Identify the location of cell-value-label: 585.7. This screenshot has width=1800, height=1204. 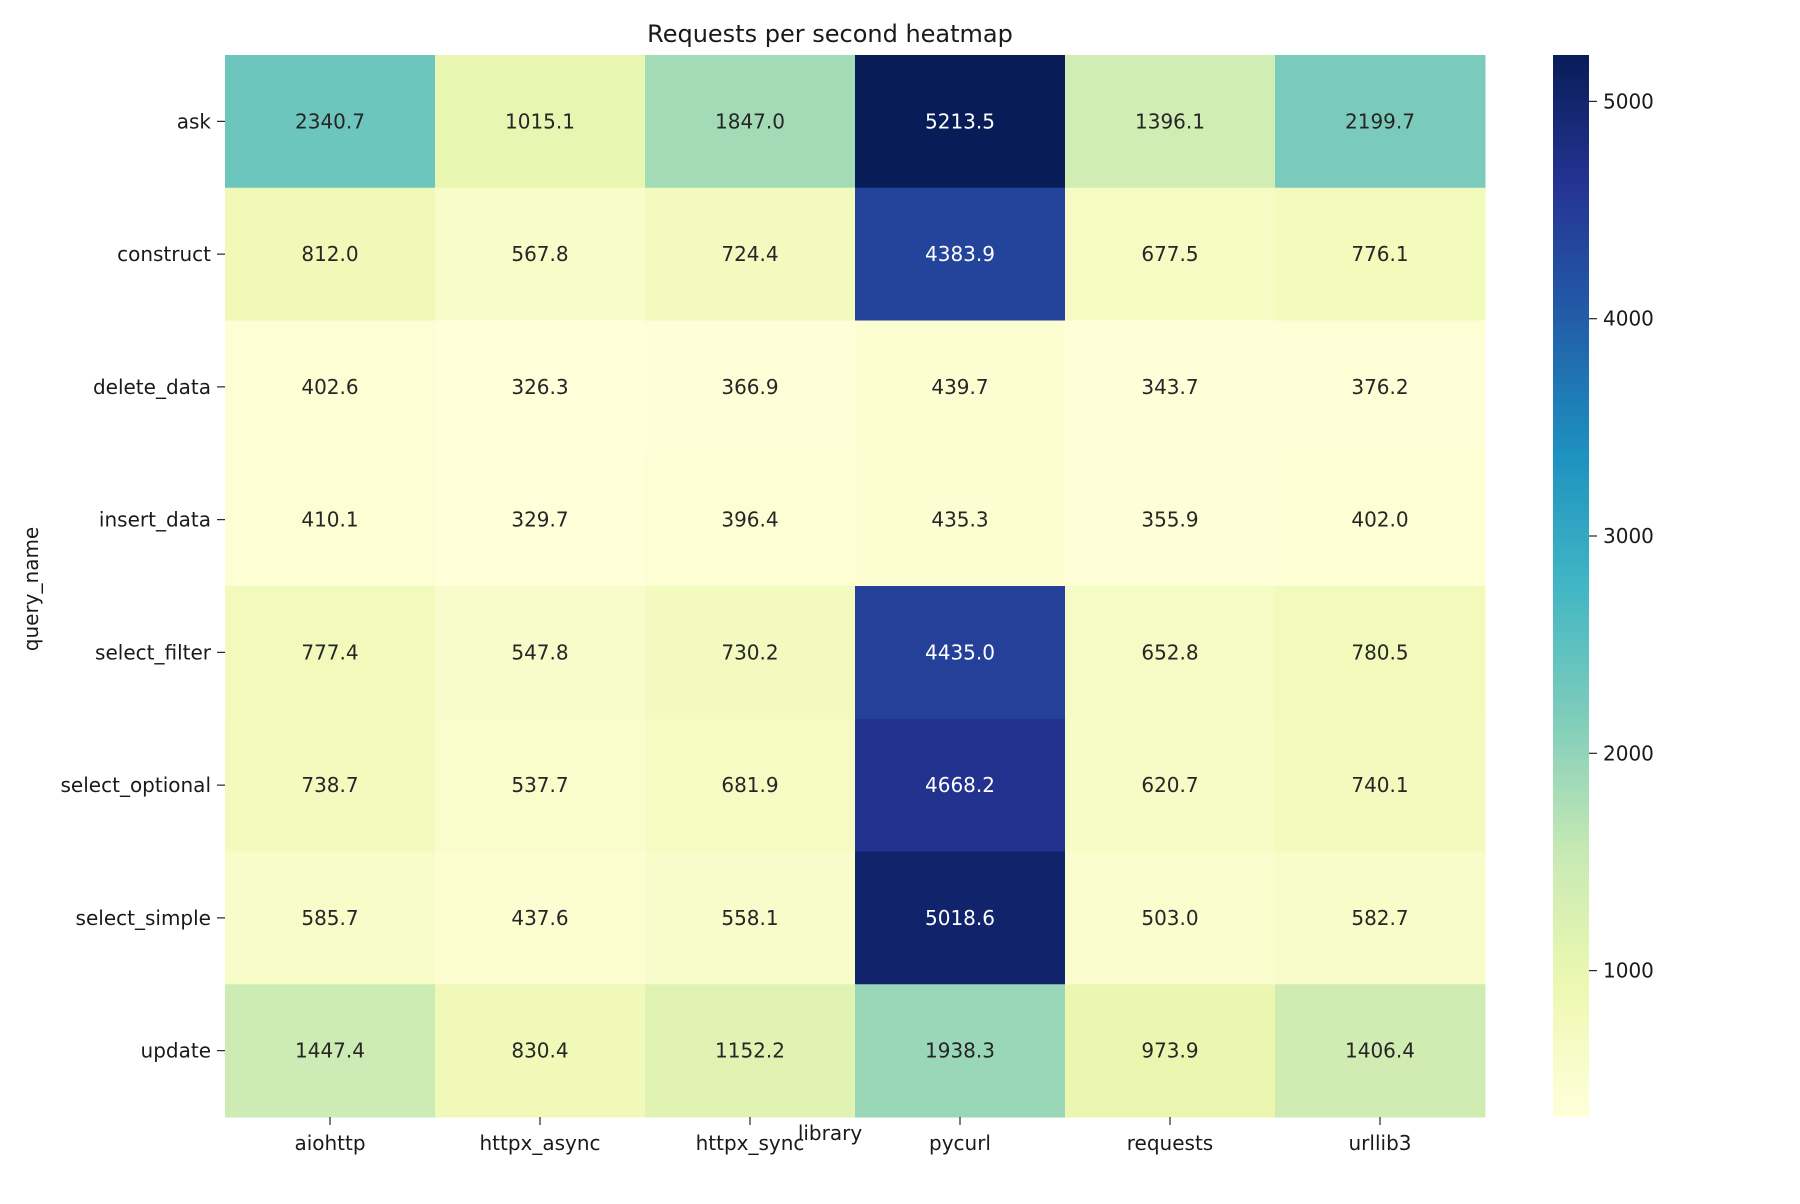
(329, 918).